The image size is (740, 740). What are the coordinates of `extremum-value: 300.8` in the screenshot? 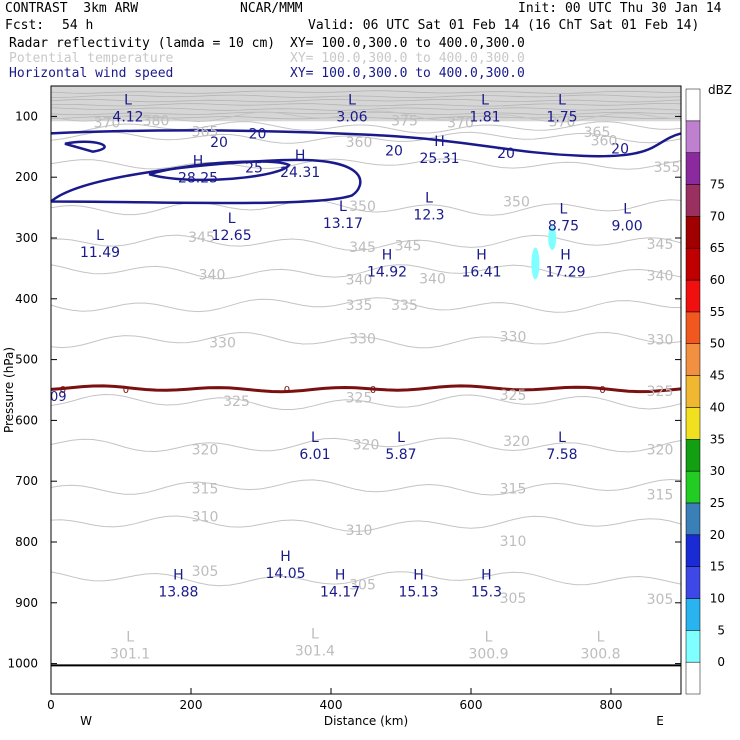 It's located at (600, 654).